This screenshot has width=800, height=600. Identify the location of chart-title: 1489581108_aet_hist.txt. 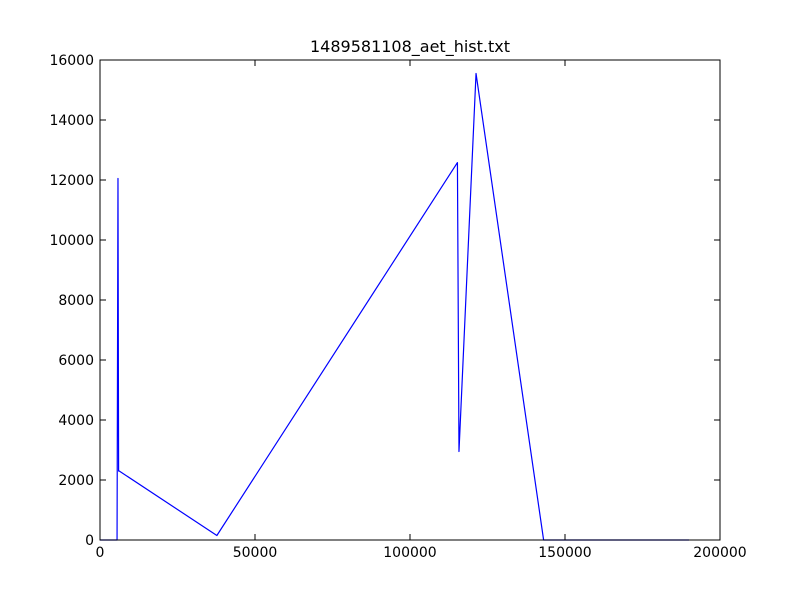
(410, 47).